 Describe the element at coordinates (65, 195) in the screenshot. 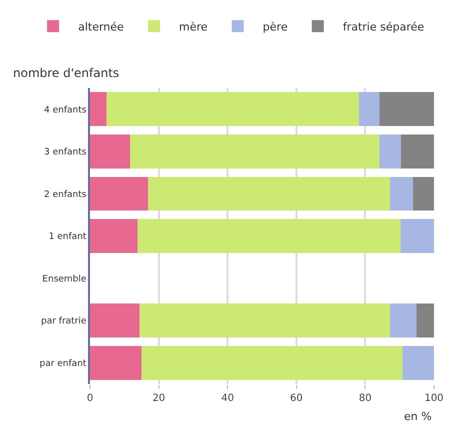

I see `y-tick-label: 2 enfants` at that location.